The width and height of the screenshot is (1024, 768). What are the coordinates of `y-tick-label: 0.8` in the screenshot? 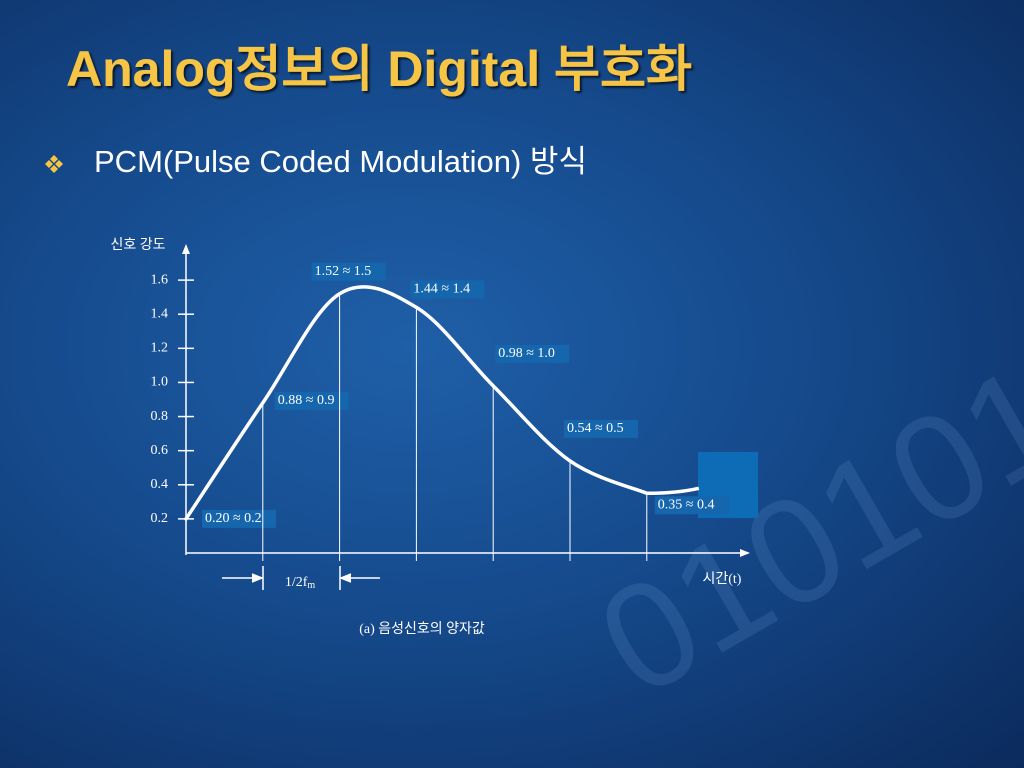 It's located at (160, 416).